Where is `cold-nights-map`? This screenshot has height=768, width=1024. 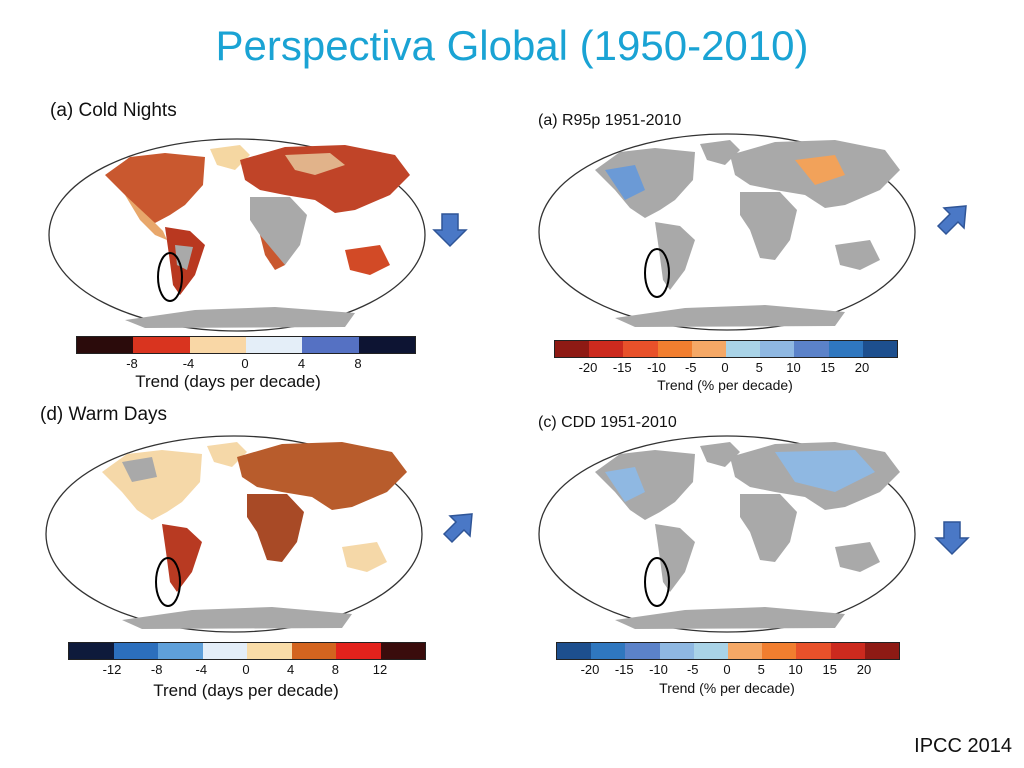
cold-nights-map is located at coordinates (237, 235).